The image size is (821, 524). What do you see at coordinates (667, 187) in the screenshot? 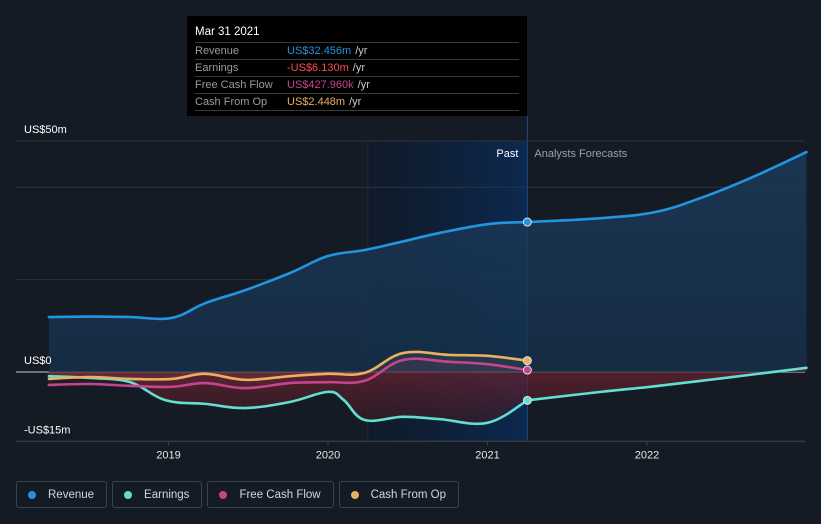
I see `revenue-forecast-line` at bounding box center [667, 187].